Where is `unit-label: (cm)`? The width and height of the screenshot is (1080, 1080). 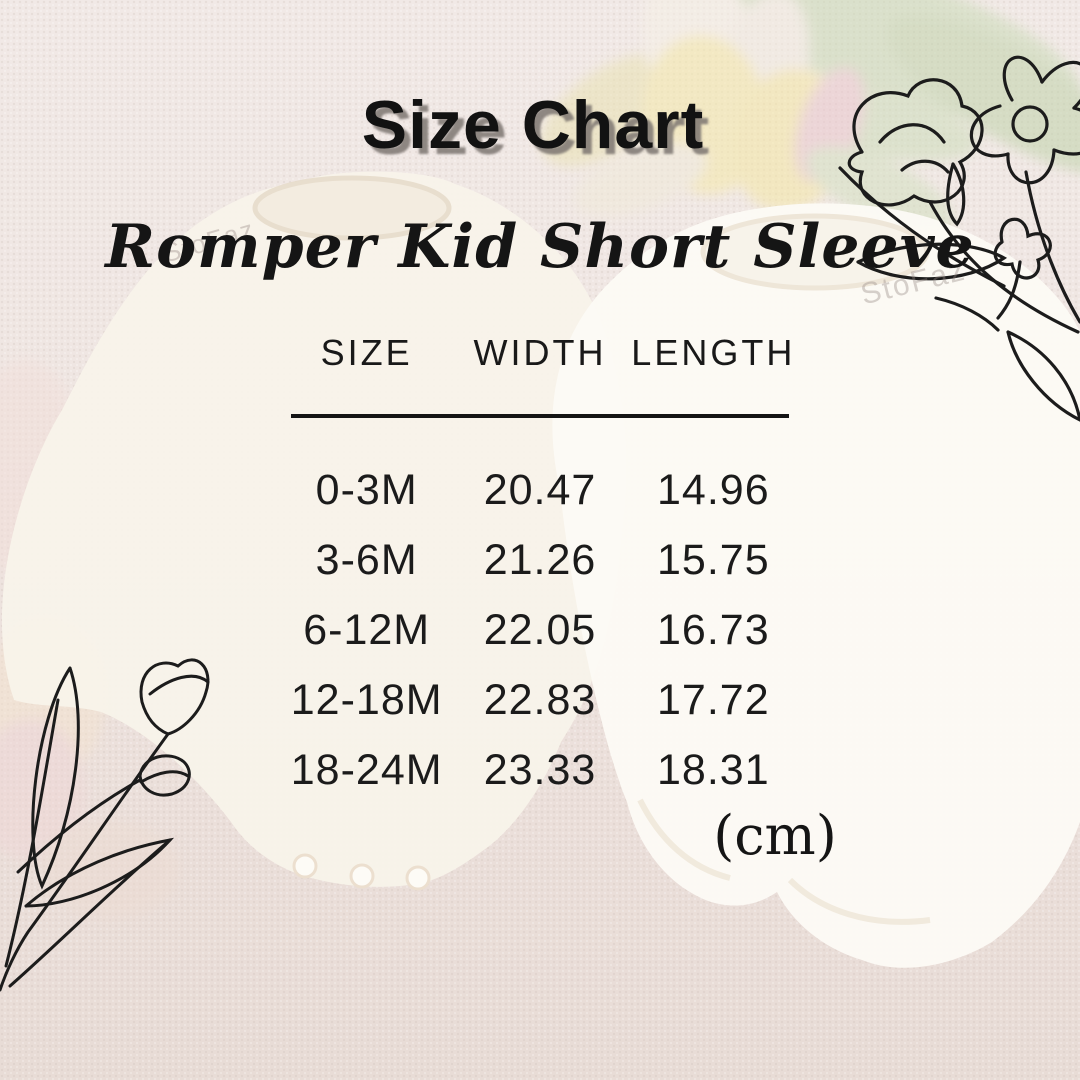 unit-label: (cm) is located at coordinates (775, 835).